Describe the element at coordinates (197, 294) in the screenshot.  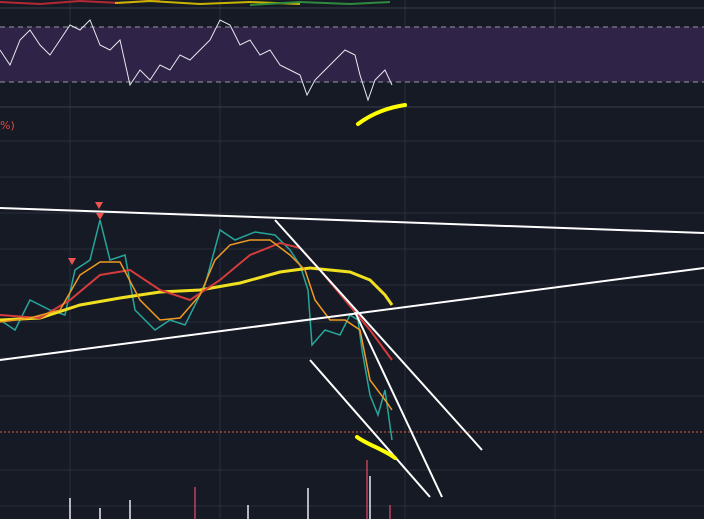
I see `ma-yellow` at that location.